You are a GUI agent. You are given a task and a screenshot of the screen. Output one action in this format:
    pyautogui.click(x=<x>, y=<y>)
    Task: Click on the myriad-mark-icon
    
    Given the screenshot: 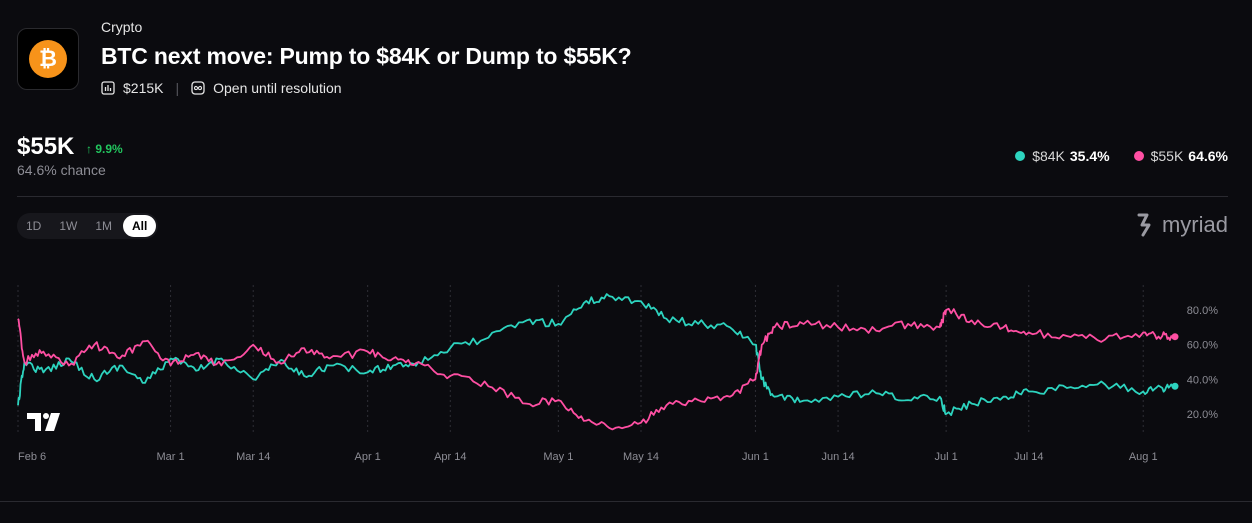 What is the action you would take?
    pyautogui.click(x=1144, y=225)
    